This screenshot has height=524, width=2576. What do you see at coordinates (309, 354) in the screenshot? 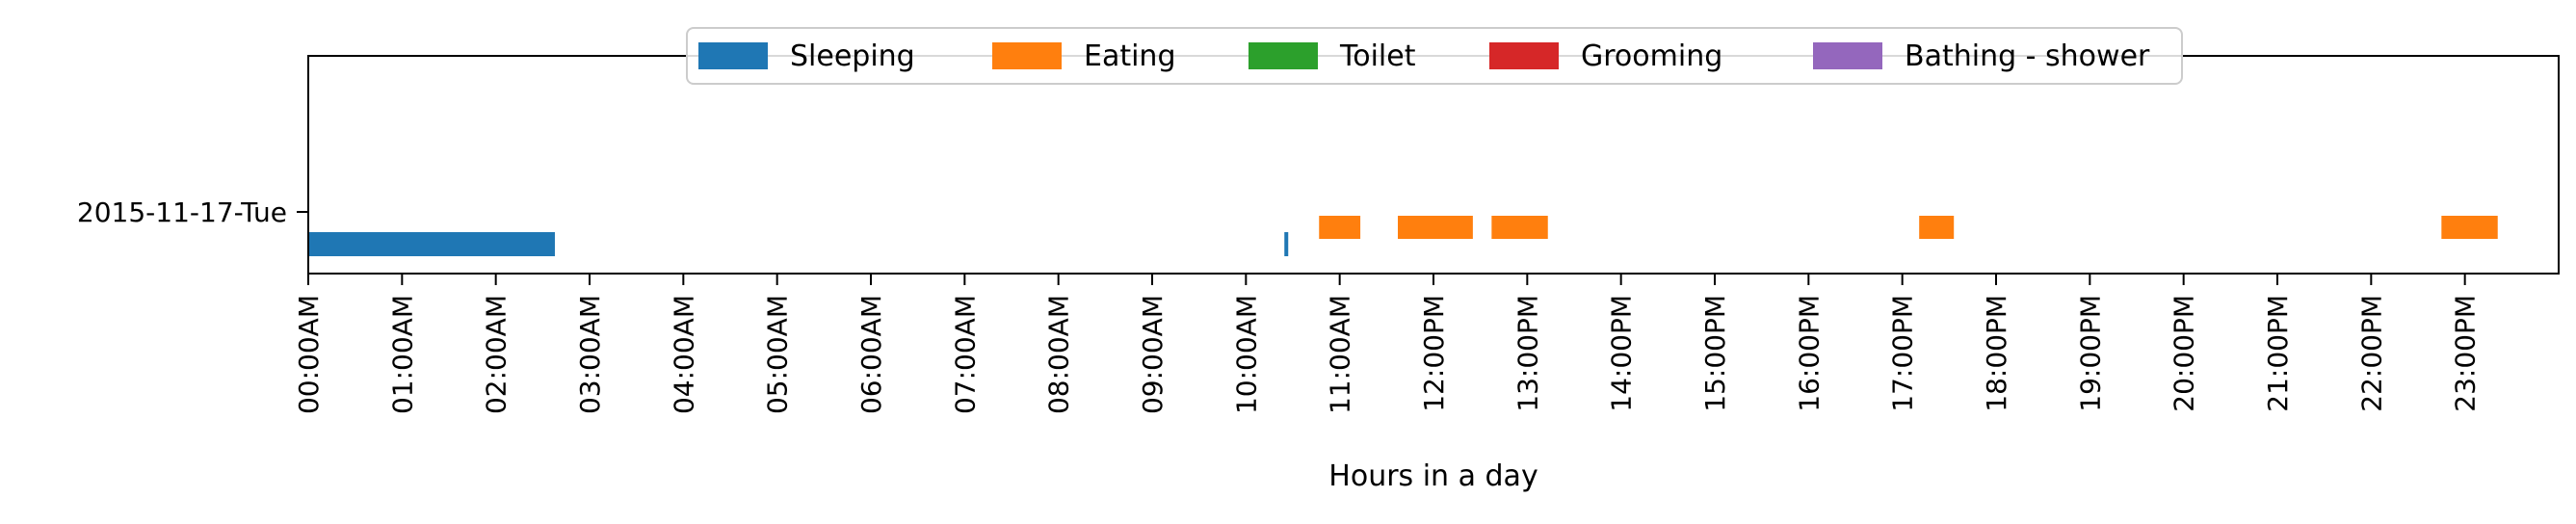
I see `x-tick-label: 00:00AM` at bounding box center [309, 354].